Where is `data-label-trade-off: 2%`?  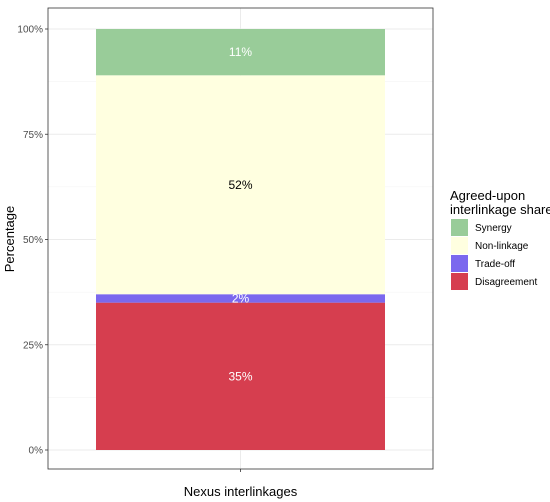
data-label-trade-off: 2% is located at coordinates (241, 298).